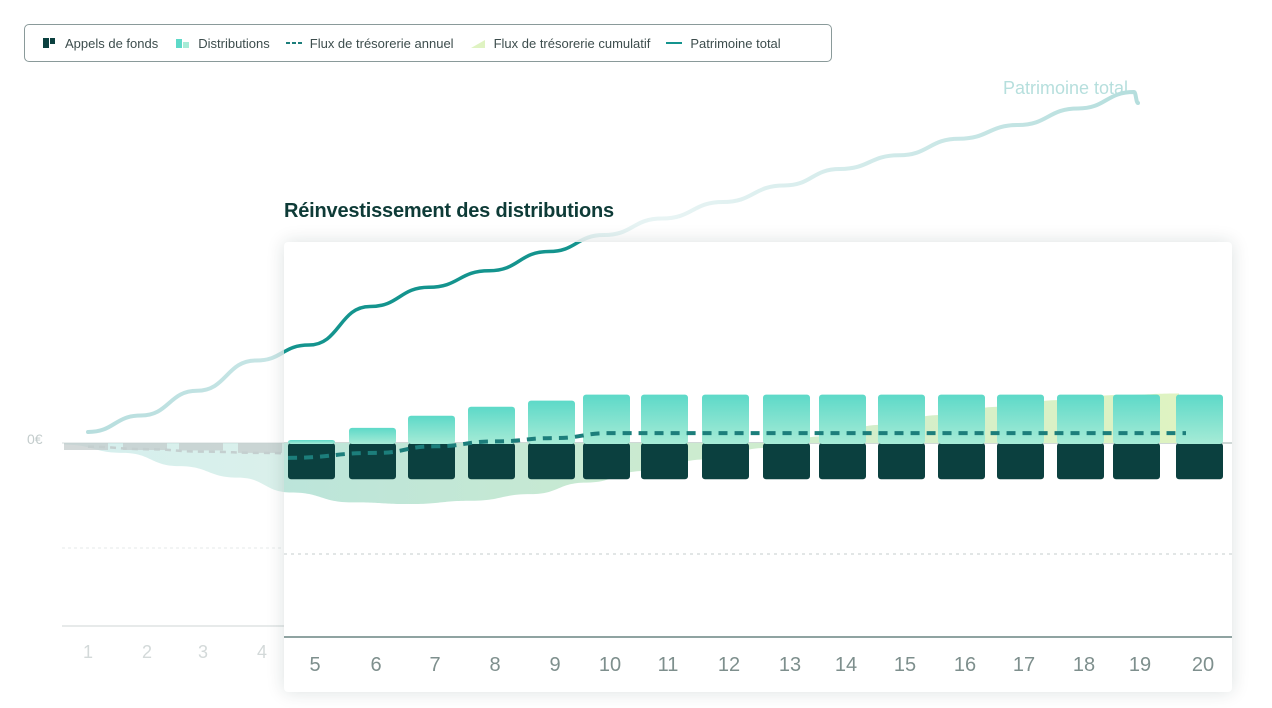 This screenshot has width=1272, height=708. I want to click on x-tick-label: 3, so click(203, 652).